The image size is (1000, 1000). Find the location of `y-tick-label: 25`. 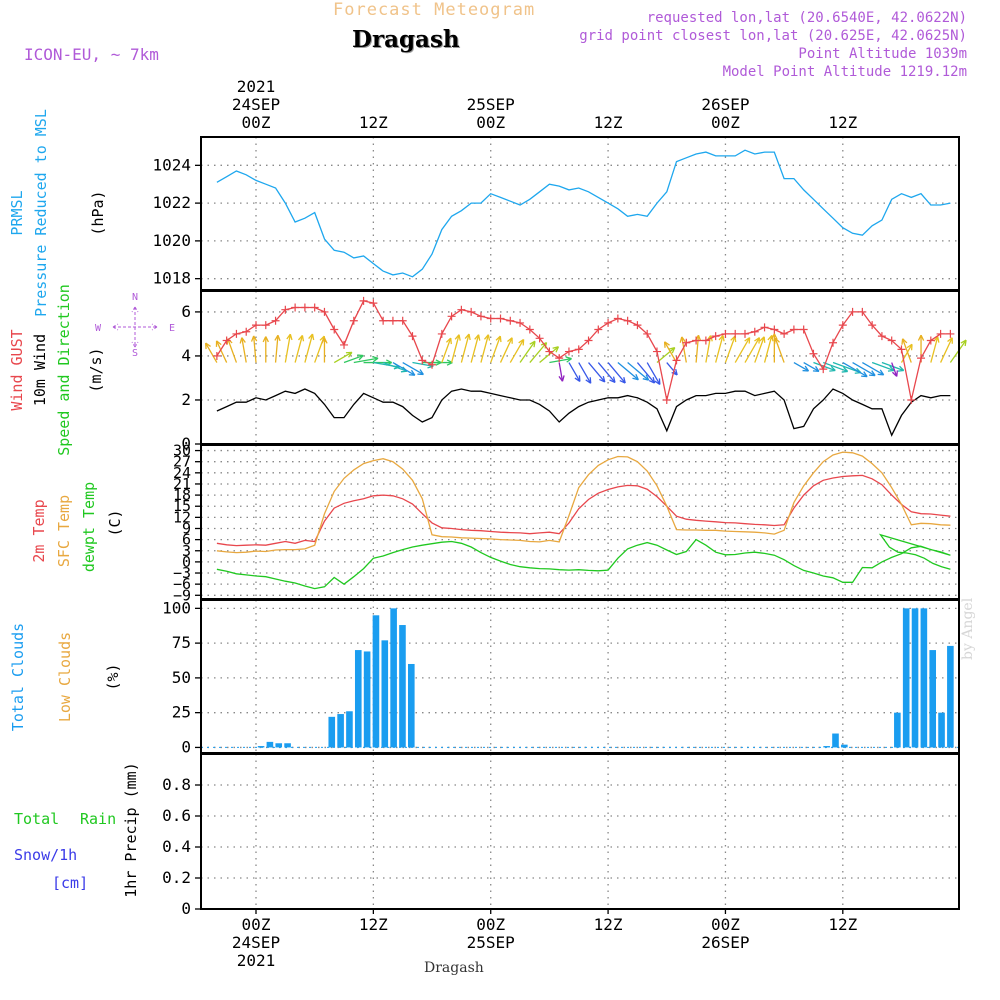

y-tick-label: 25 is located at coordinates (181, 712).